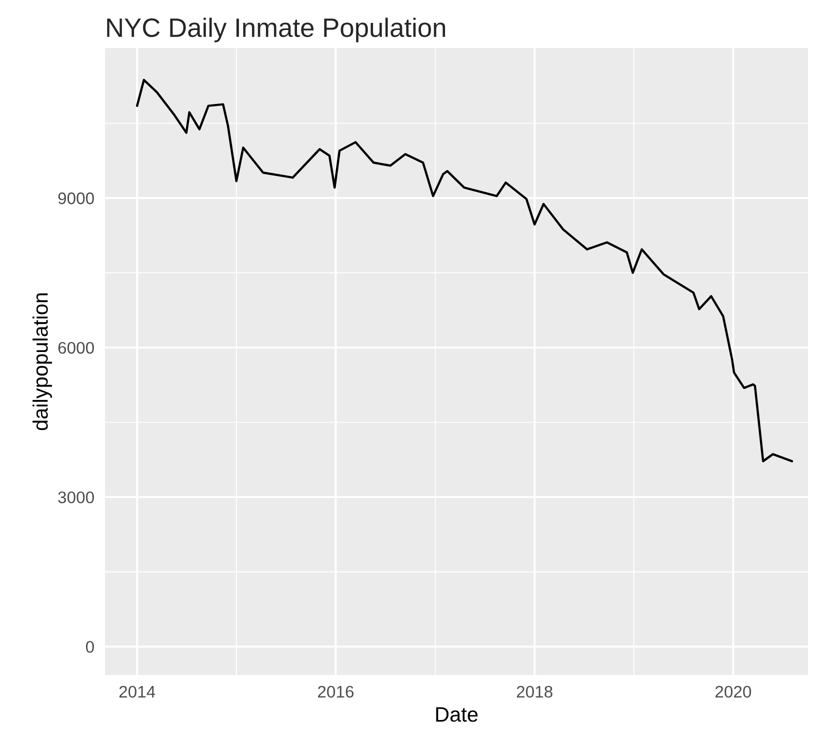 This screenshot has width=814, height=736. Describe the element at coordinates (76, 198) in the screenshot. I see `y-tick-label: 9000` at that location.